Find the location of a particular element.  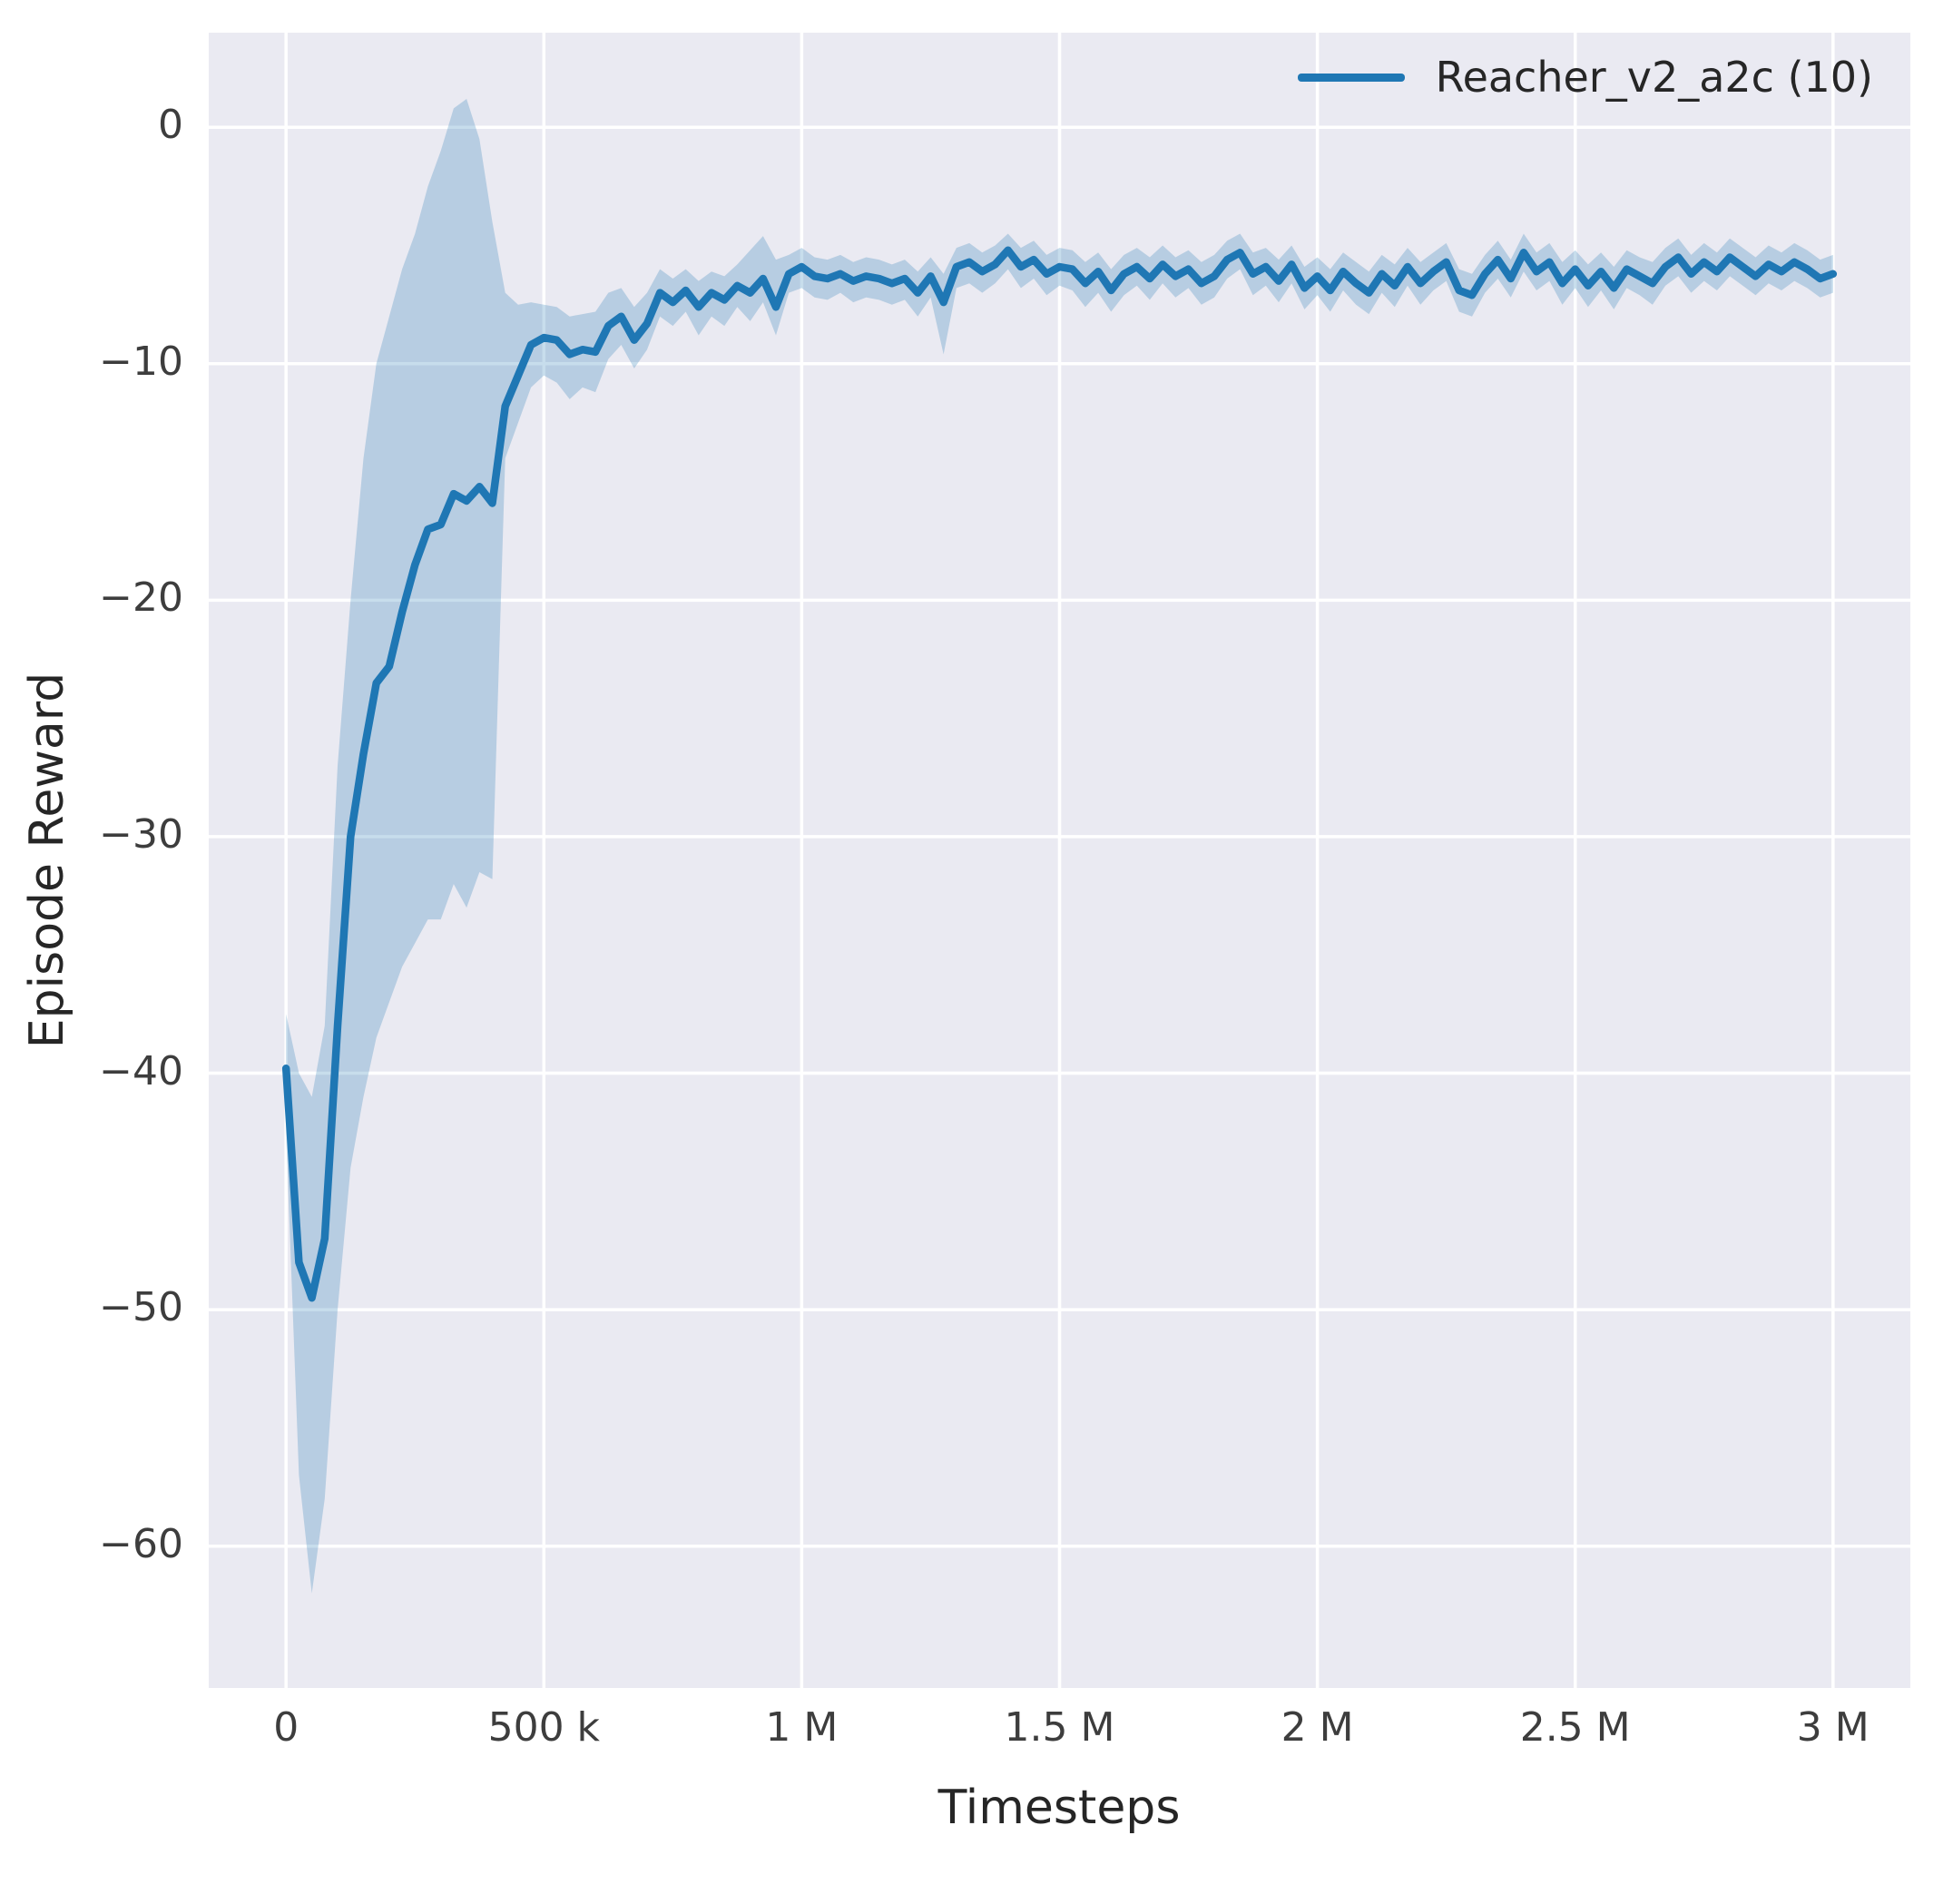

y-tick-label: −20 is located at coordinates (141, 598).